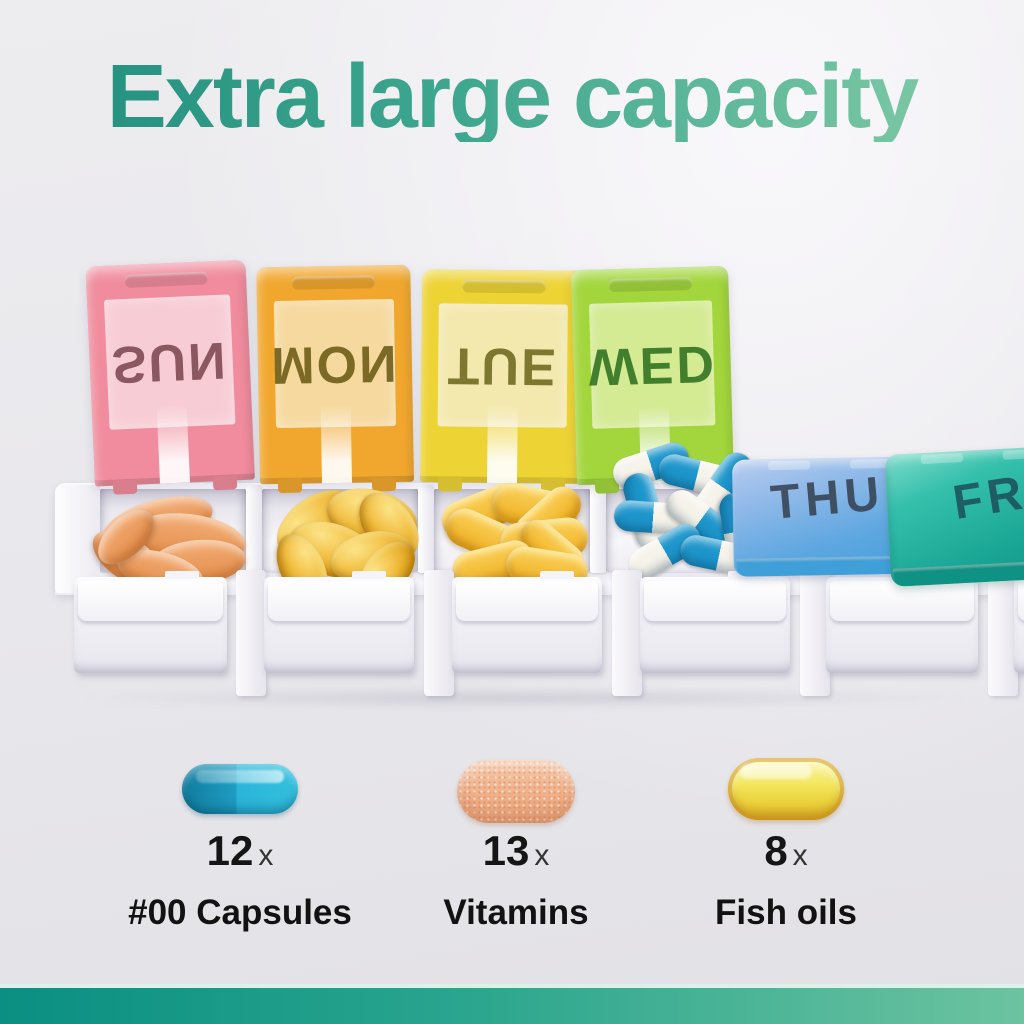  Describe the element at coordinates (786, 912) in the screenshot. I see `fish-oil-label: Fish oils` at that location.